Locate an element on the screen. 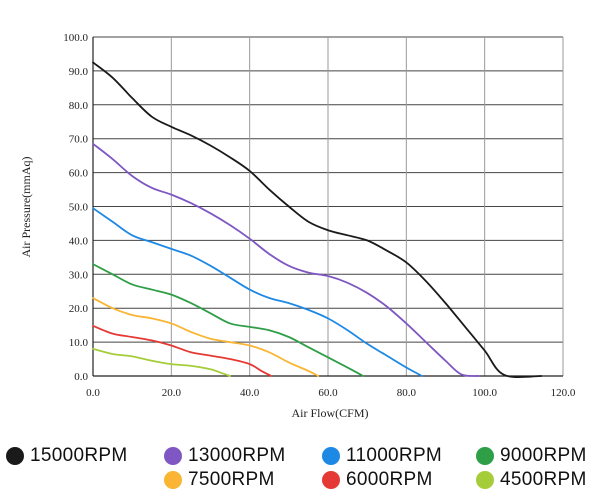 The height and width of the screenshot is (500, 607). legend-item: 11000RPM is located at coordinates (382, 456).